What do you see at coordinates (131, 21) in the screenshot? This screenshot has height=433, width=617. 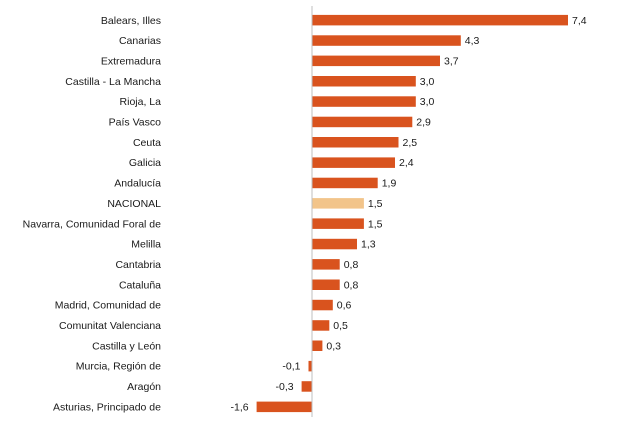 I see `category-label: Balears, Illes` at bounding box center [131, 21].